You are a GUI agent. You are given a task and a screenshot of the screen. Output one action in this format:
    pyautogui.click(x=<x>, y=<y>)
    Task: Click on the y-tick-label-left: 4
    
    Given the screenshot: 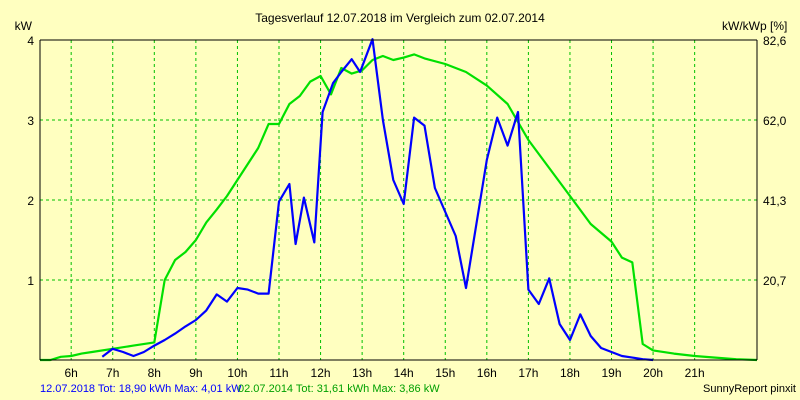 What is the action you would take?
    pyautogui.click(x=30, y=41)
    